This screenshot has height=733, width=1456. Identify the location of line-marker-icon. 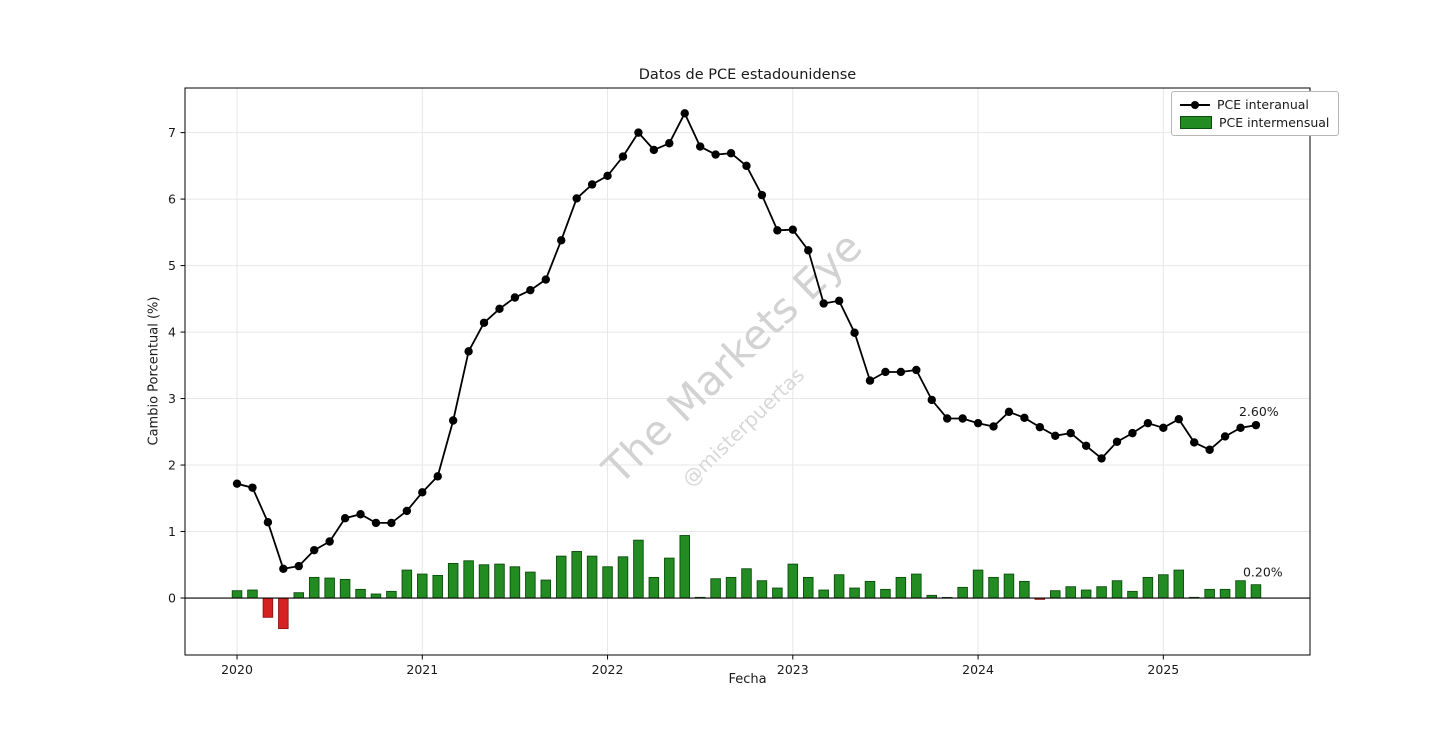
(1195, 104).